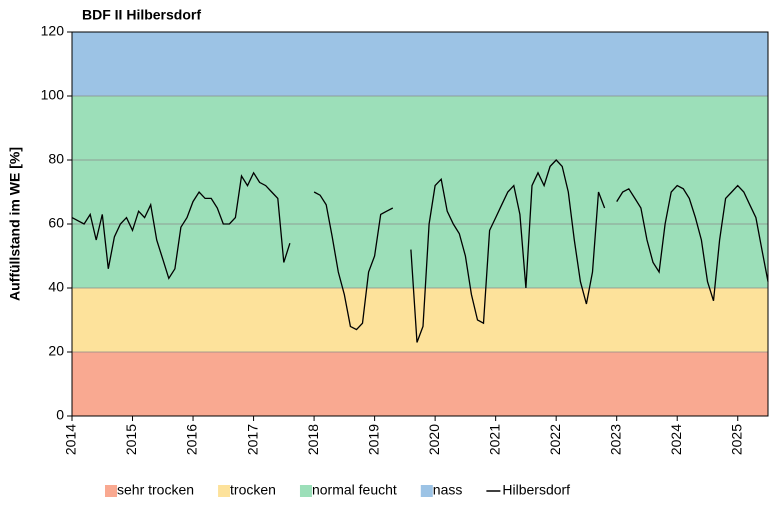 The width and height of the screenshot is (780, 509). I want to click on y-tick-label: 40, so click(56, 287).